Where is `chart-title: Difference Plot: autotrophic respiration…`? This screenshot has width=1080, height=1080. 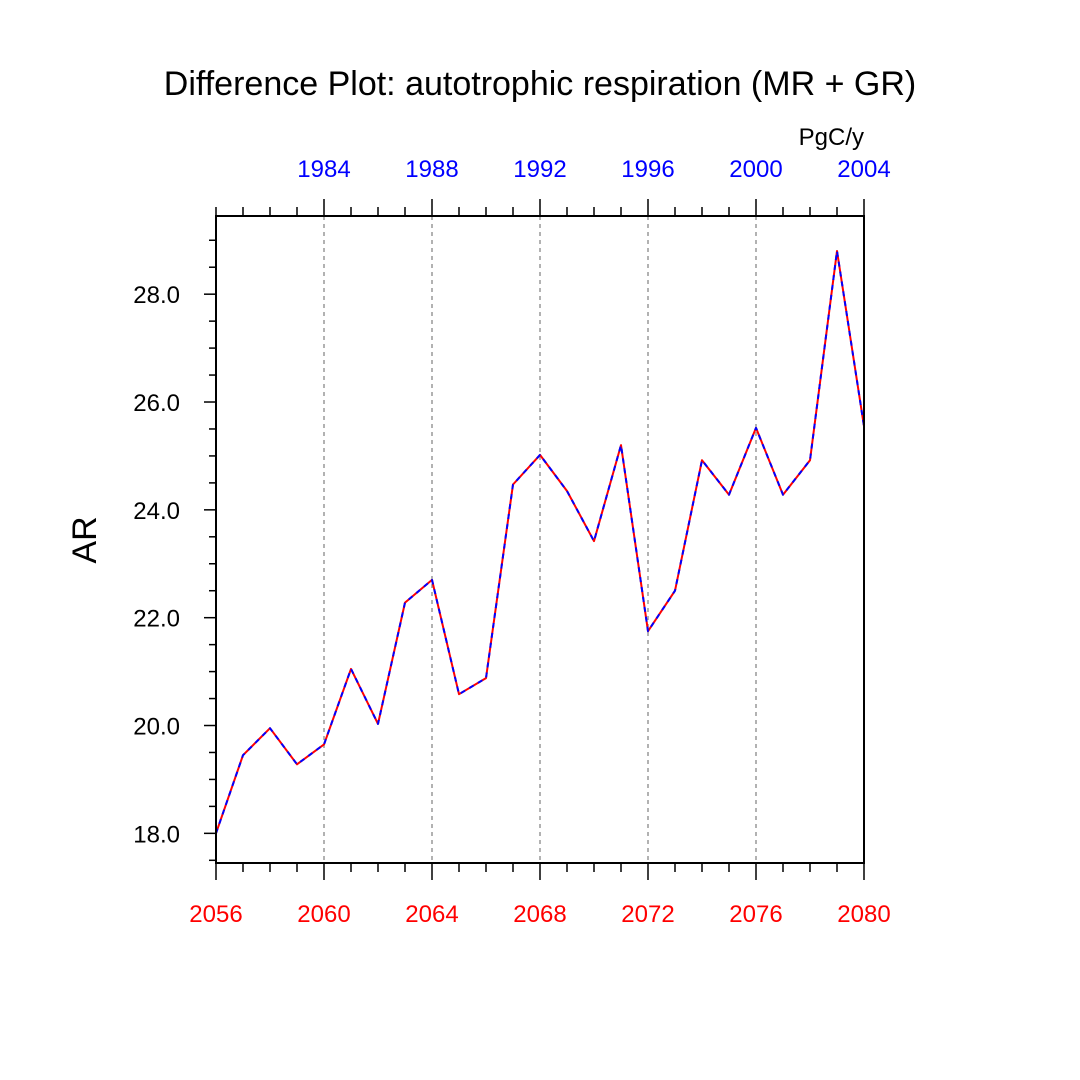 chart-title: Difference Plot: autotrophic respiration… is located at coordinates (540, 84).